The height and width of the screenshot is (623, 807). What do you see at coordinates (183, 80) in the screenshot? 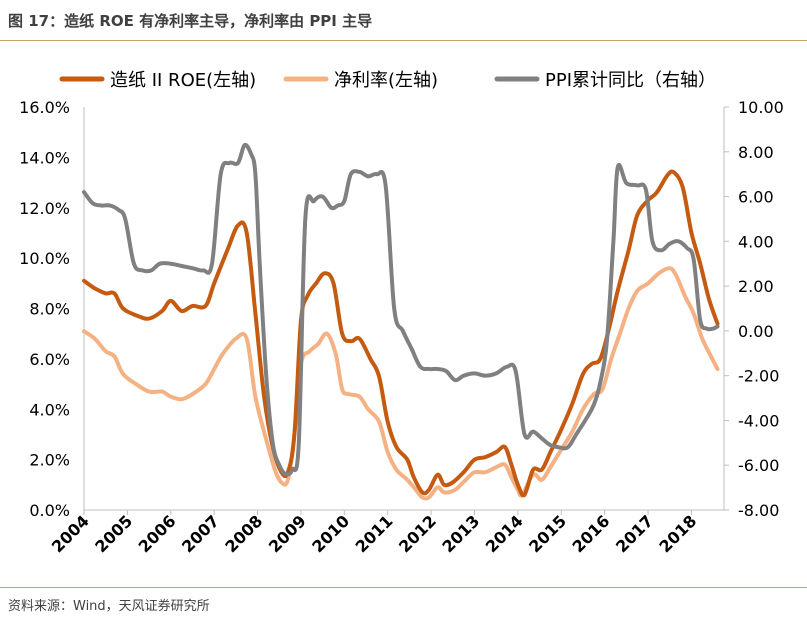
I see `legend-label-0: 造纸 II ROE(左轴)` at bounding box center [183, 80].